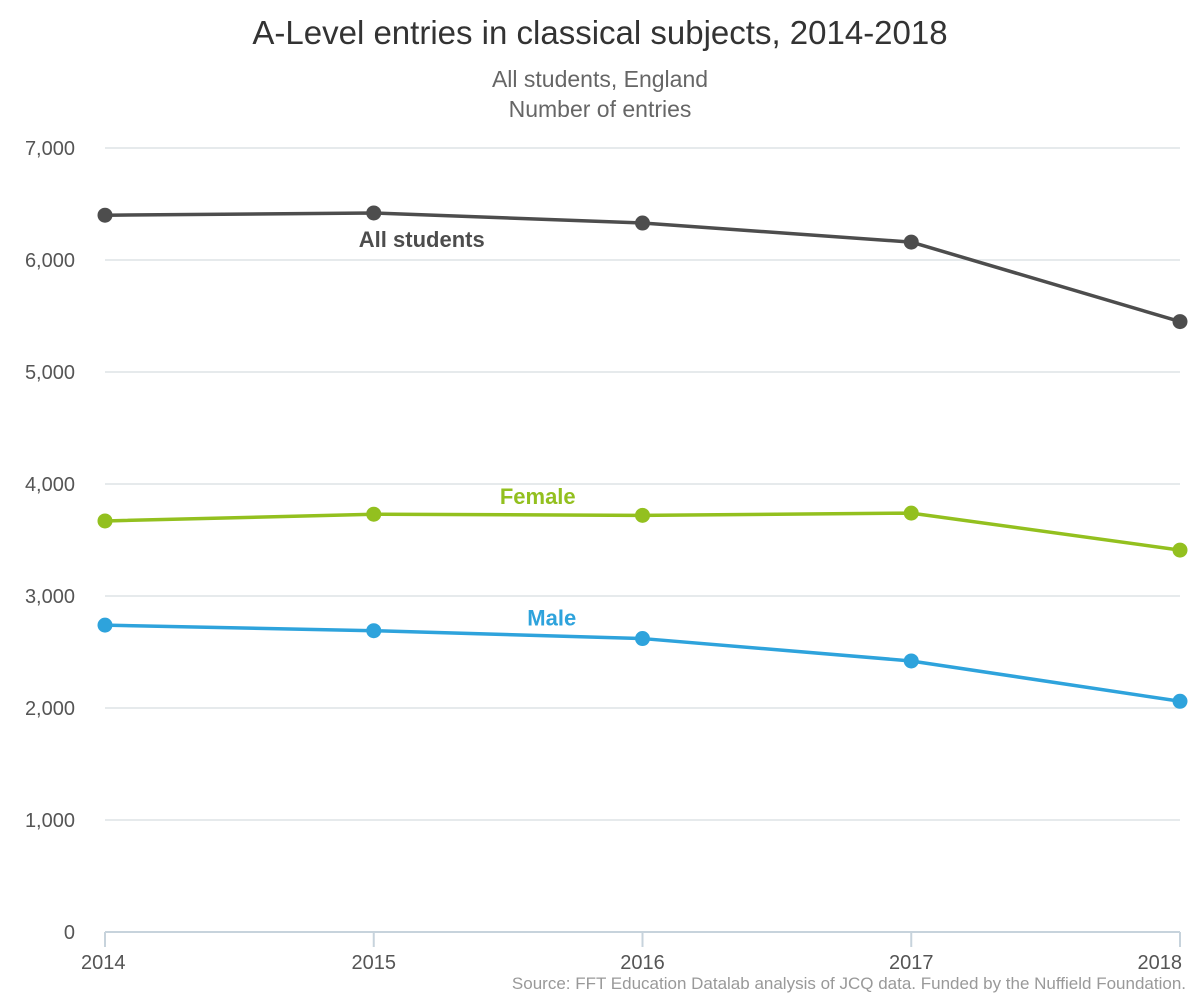 The height and width of the screenshot is (1000, 1200). Describe the element at coordinates (911, 963) in the screenshot. I see `x-tick-label: 2017` at that location.